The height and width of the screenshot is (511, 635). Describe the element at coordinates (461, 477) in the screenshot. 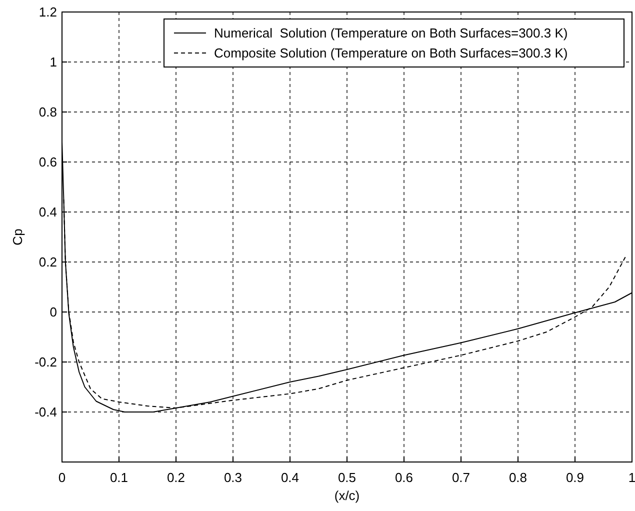

I see `x-tick-label: 0.7` at that location.